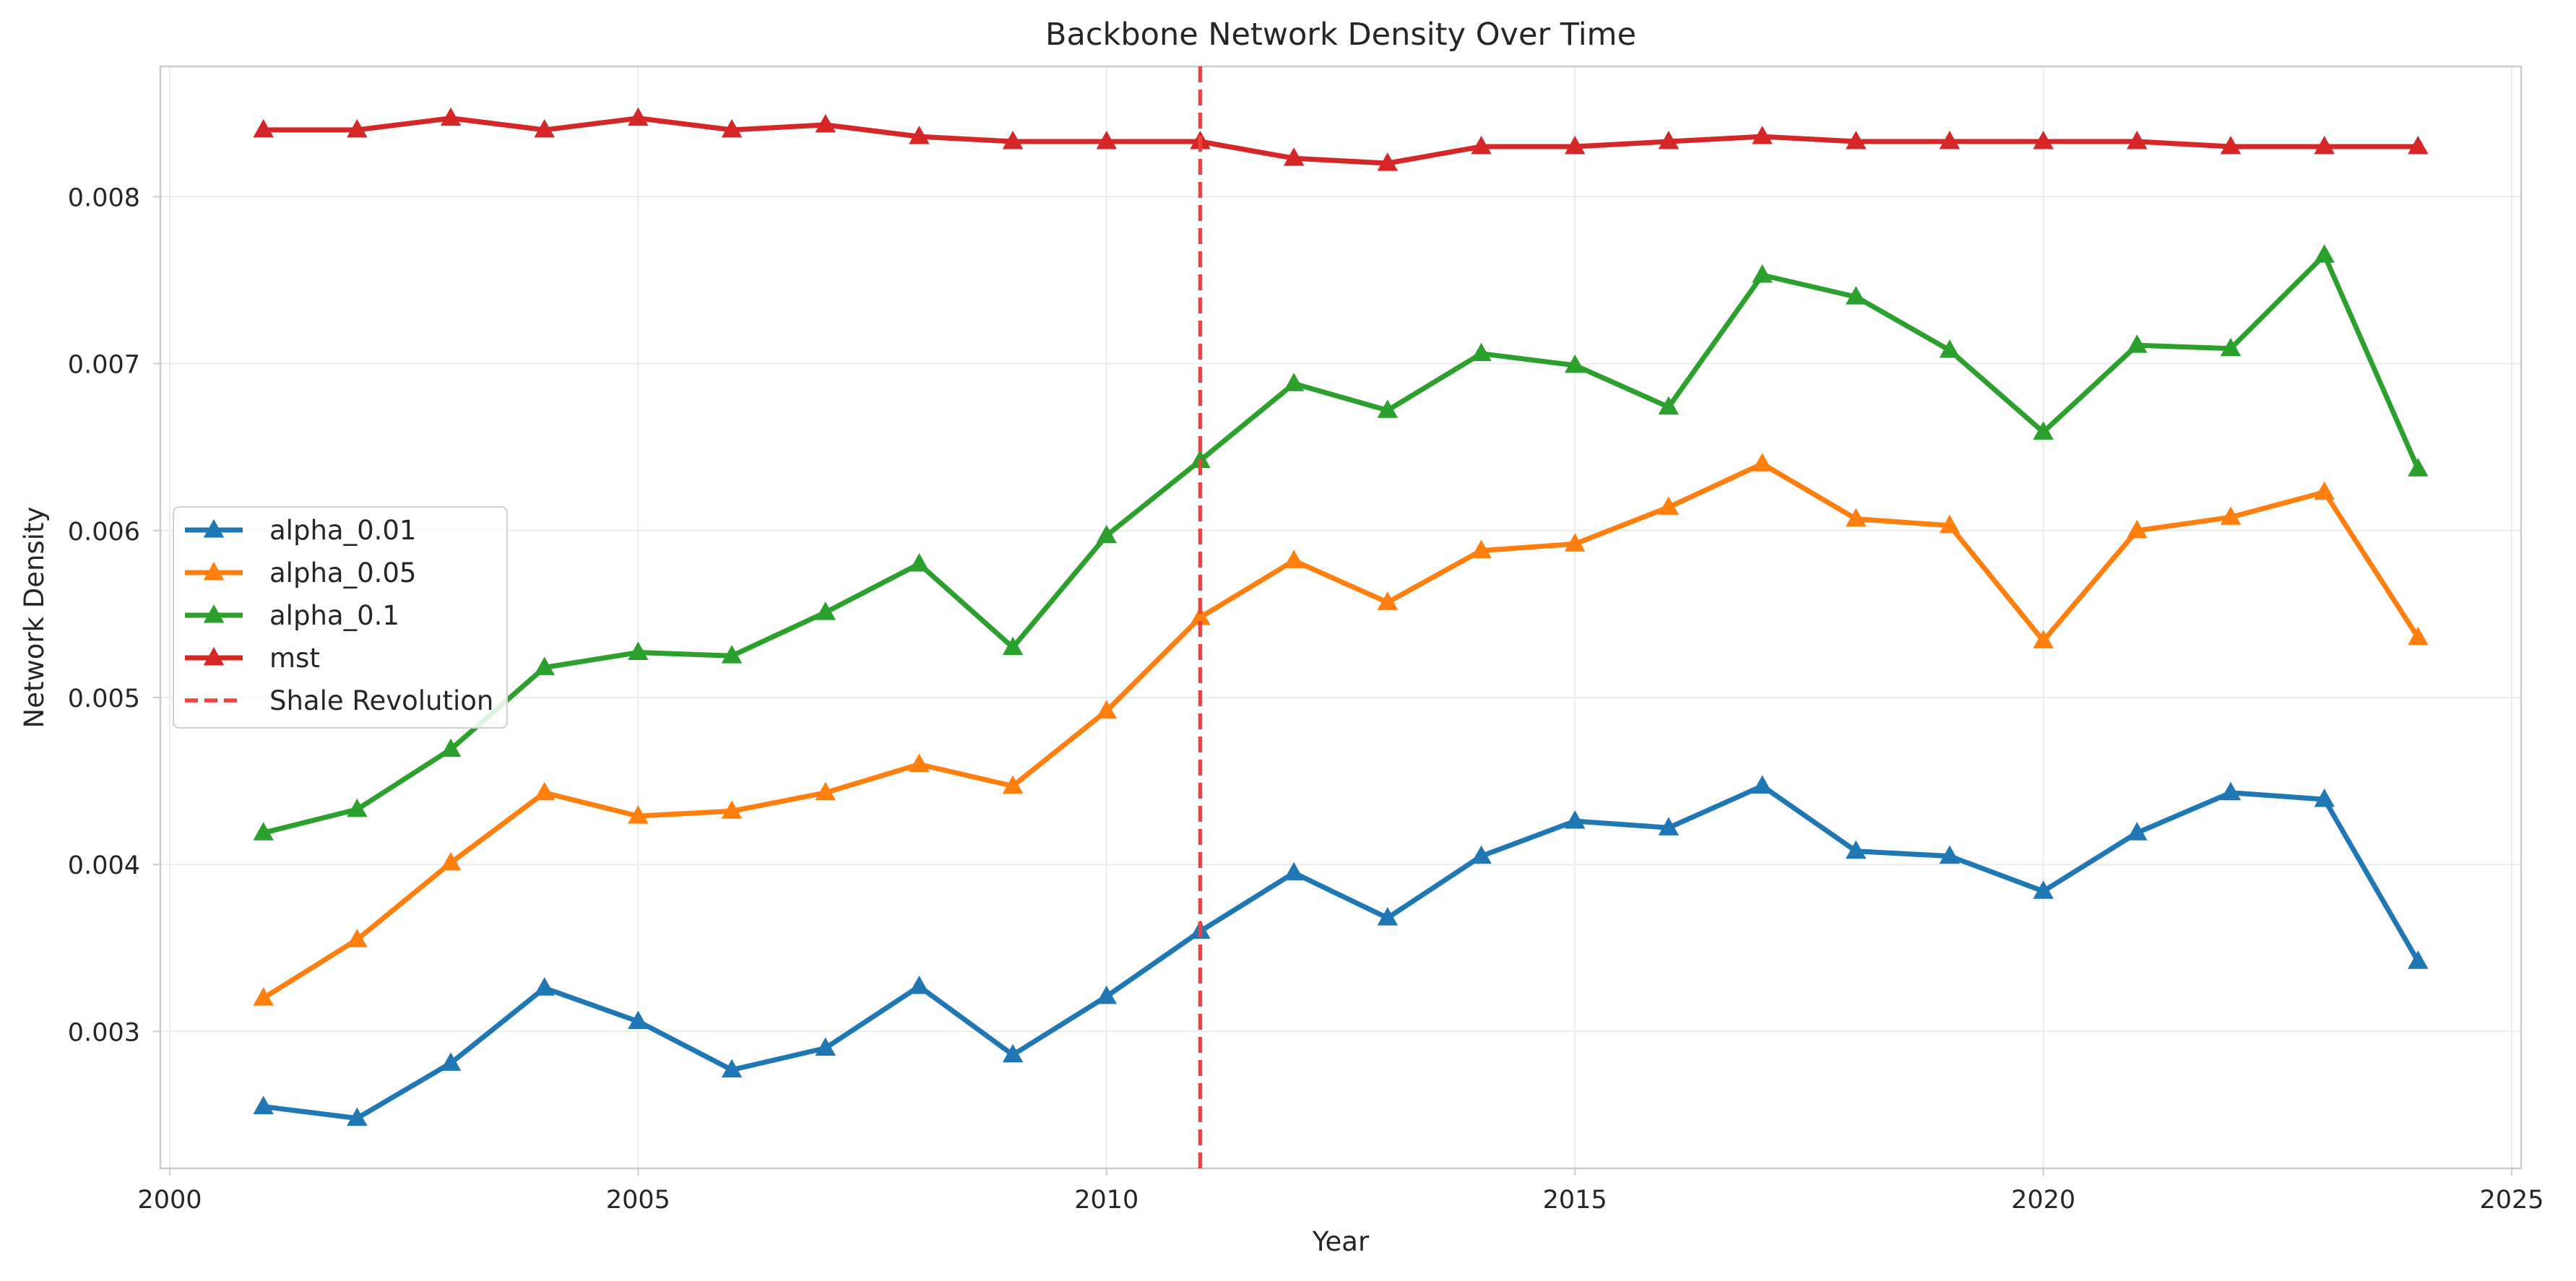  Describe the element at coordinates (104, 699) in the screenshot. I see `y-tick-label: 0.005` at that location.